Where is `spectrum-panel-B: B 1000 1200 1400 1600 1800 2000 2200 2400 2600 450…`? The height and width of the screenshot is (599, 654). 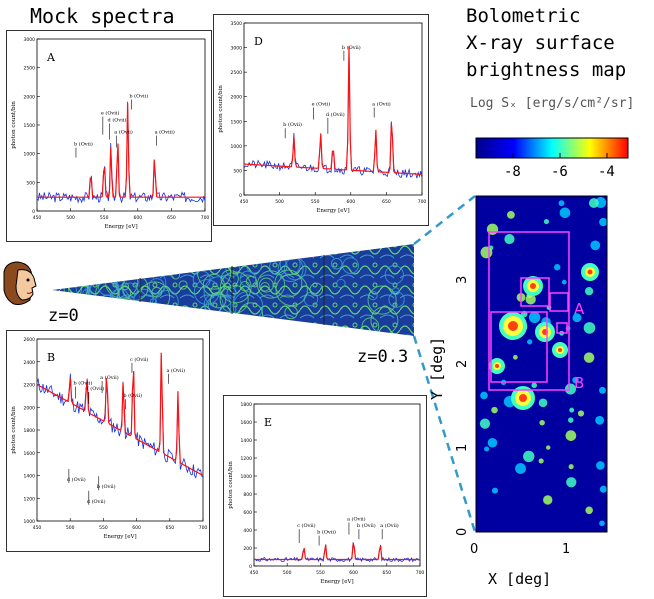 spectrum-panel-B: B 1000 1200 1400 1600 1800 2000 2200 2400 2600 450… is located at coordinates (108, 441).